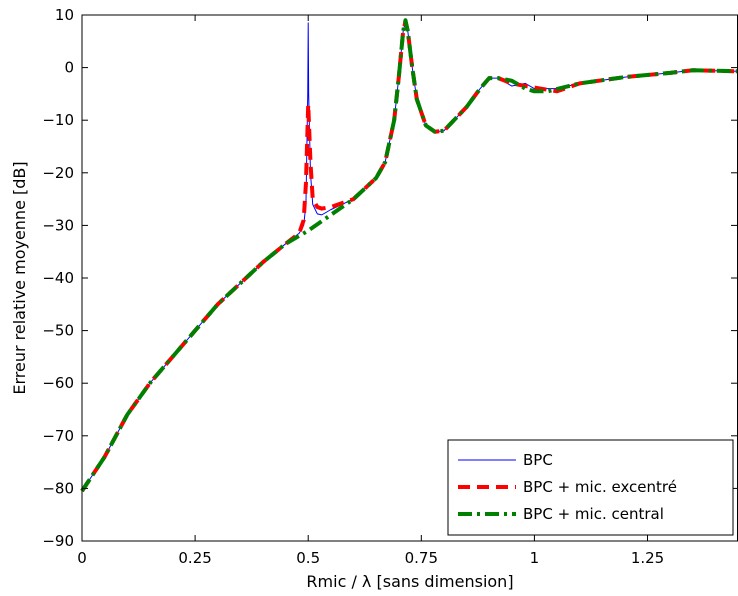 This screenshot has height=596, width=738. I want to click on y-tick-label: −60, so click(58, 383).